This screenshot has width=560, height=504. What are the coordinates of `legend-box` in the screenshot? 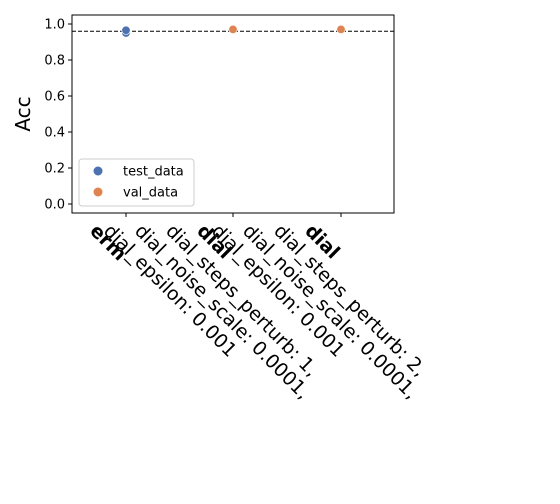 It's located at (136, 182).